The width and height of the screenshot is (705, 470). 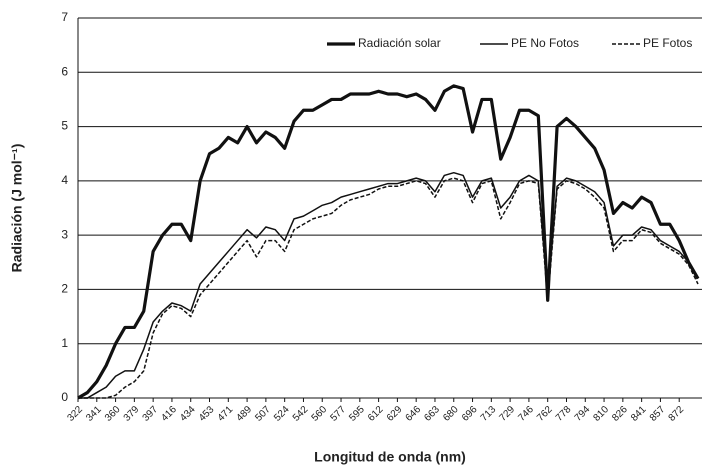 I want to click on x-tick-label: 696, so click(x=470, y=414).